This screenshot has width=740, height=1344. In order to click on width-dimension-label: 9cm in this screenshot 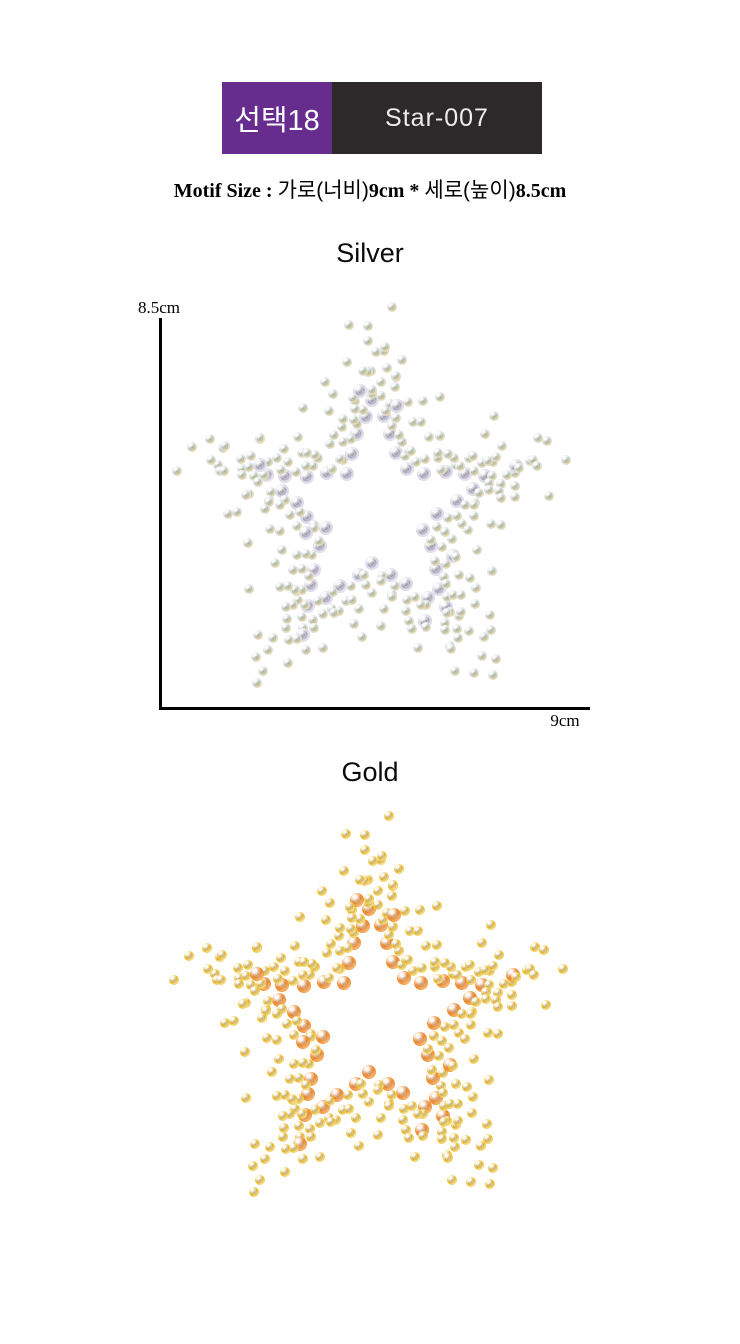, I will do `click(565, 720)`.